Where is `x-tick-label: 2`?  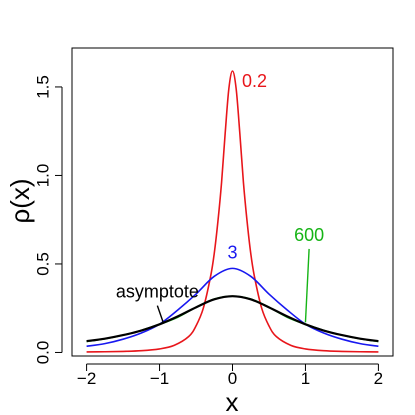 x-tick-label: 2 is located at coordinates (378, 378).